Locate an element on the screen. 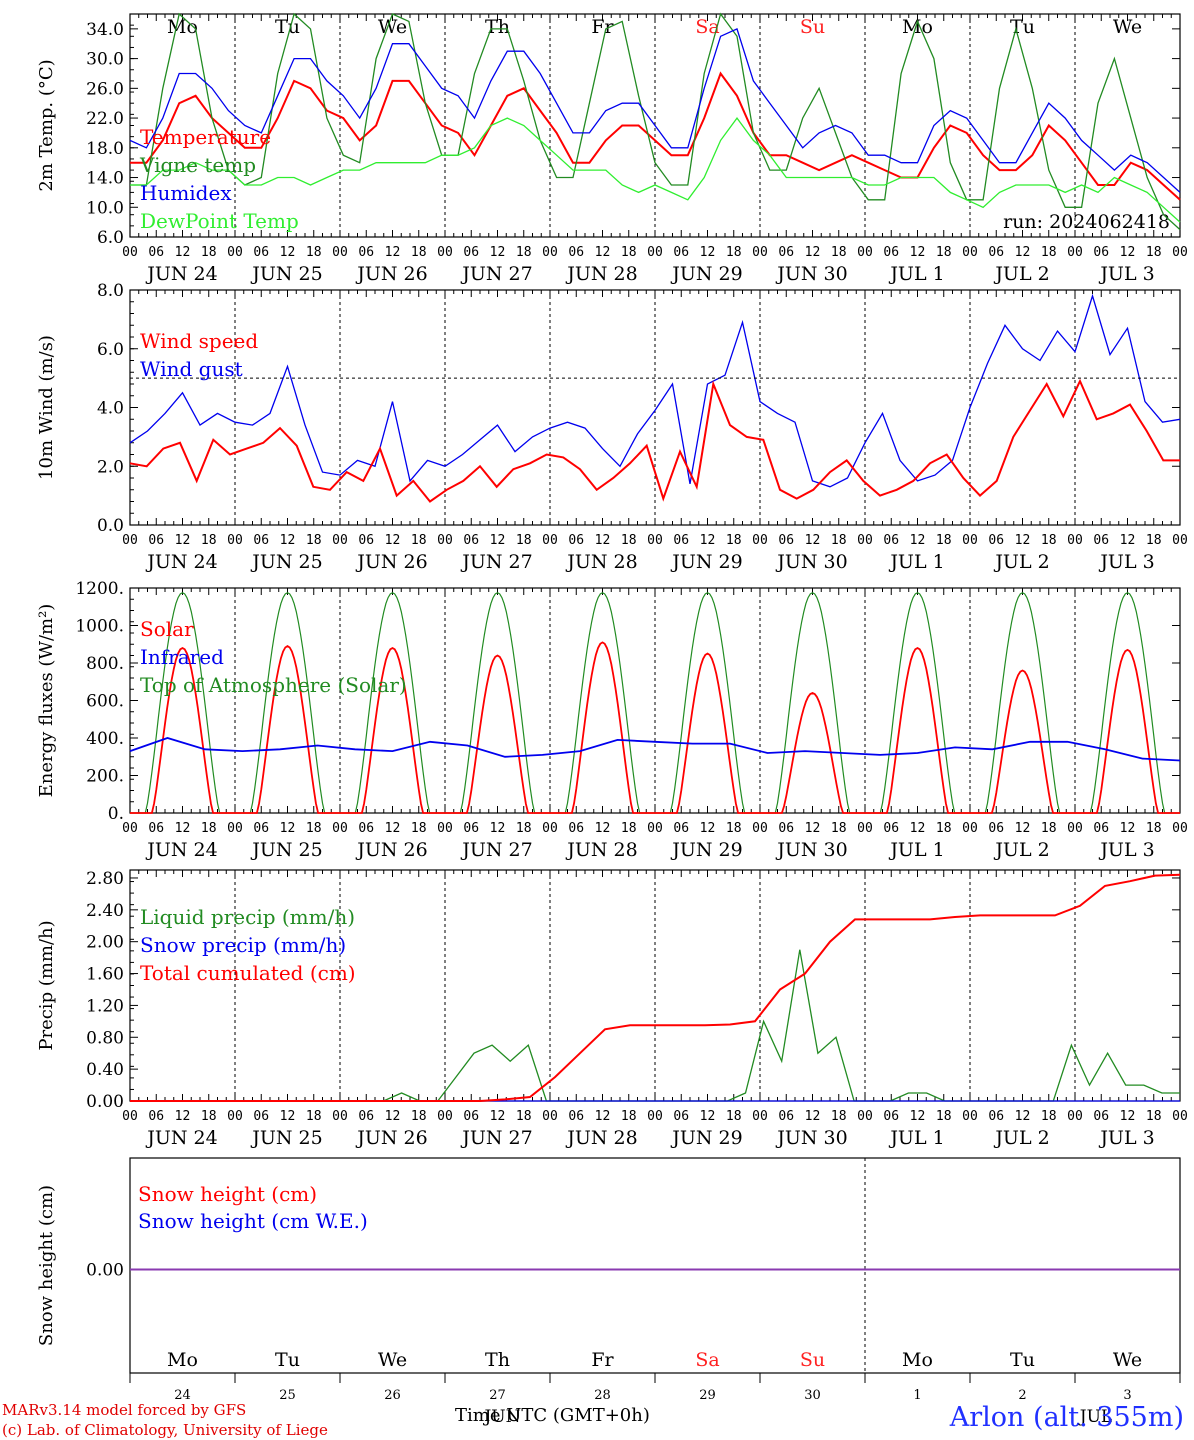 The width and height of the screenshot is (1194, 1440). legend-entry: Vigne temp is located at coordinates (197, 165).